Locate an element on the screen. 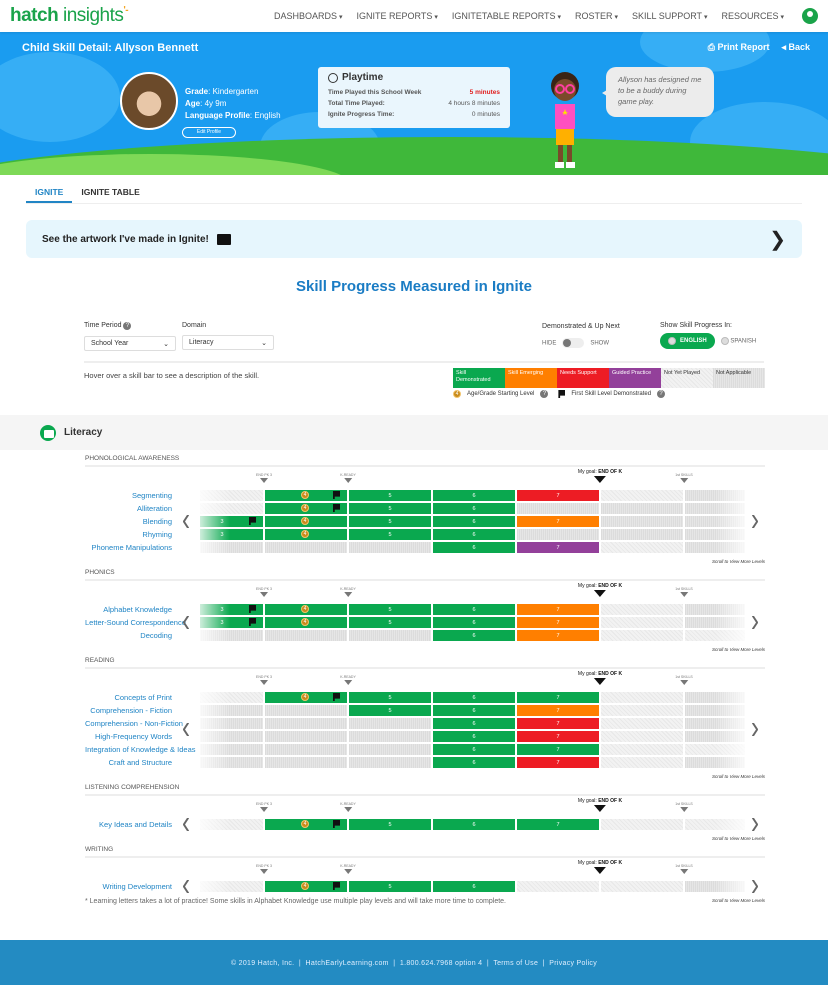 The width and height of the screenshot is (828, 988). skill-name: Comprehension - Fiction is located at coordinates (131, 710).